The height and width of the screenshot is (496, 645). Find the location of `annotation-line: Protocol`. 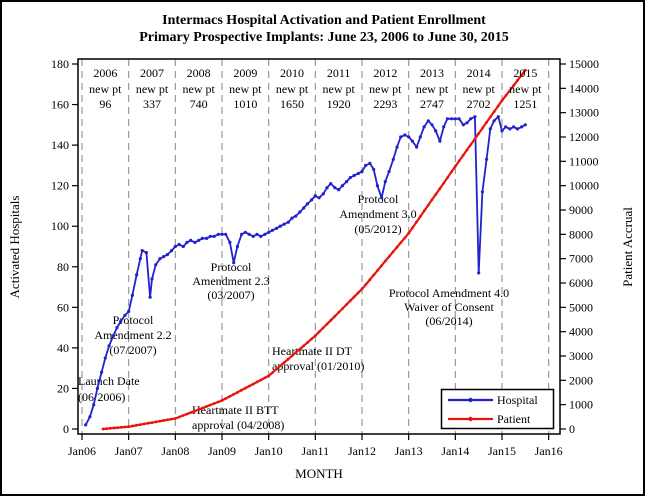

annotation-line: Protocol is located at coordinates (231, 267).